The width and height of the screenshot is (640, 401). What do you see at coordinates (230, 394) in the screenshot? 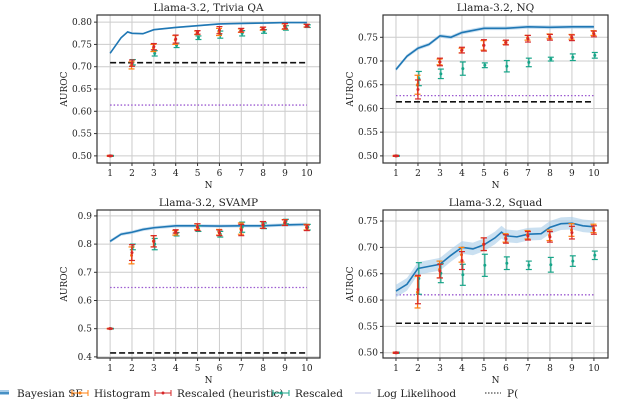
I see `legend-label: Rescaled (heuristic)` at bounding box center [230, 394].